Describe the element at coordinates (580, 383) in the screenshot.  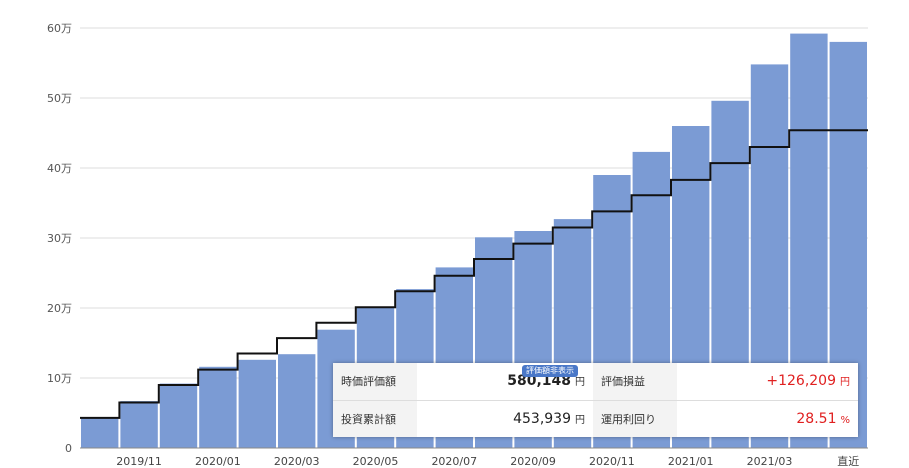
I see `market-value-unit: 円` at that location.